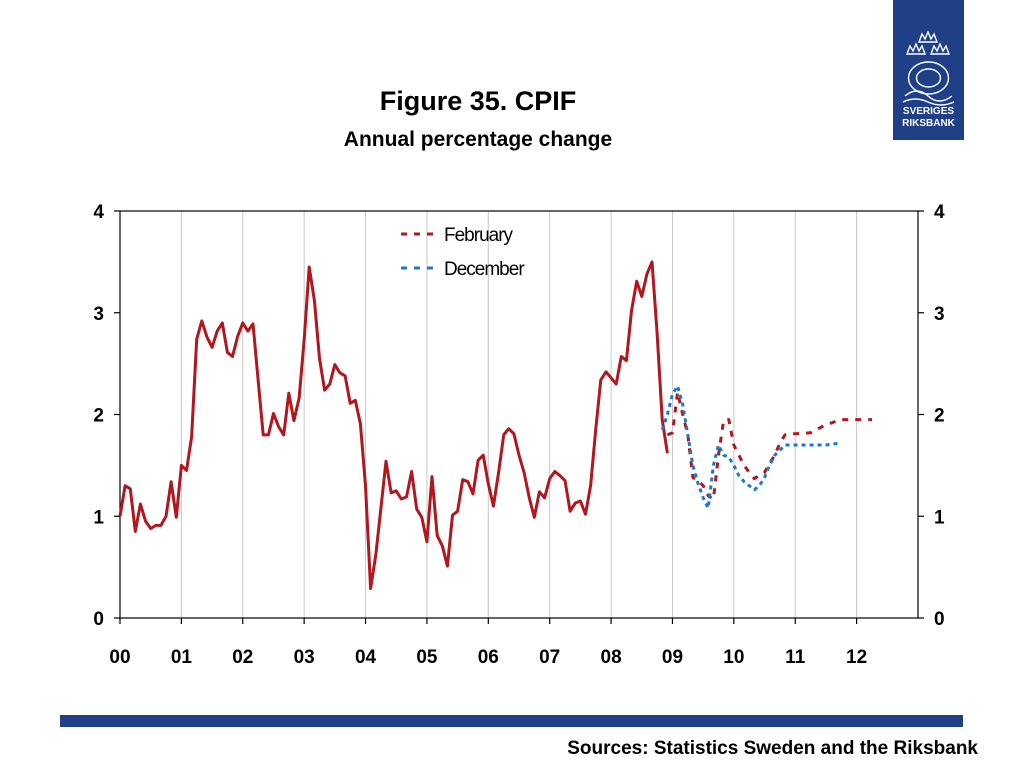 Image resolution: width=1024 pixels, height=768 pixels. I want to click on x-tick-label-02: 02, so click(242, 657).